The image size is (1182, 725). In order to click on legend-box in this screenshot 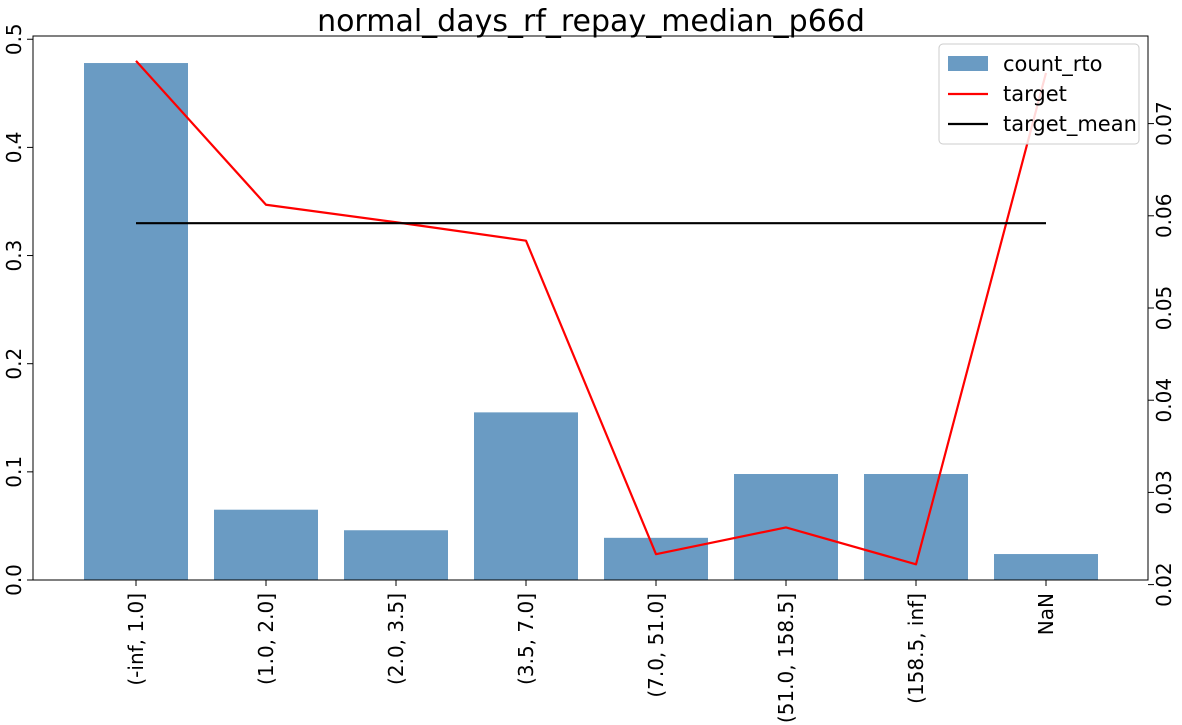, I will do `click(1039, 94)`.